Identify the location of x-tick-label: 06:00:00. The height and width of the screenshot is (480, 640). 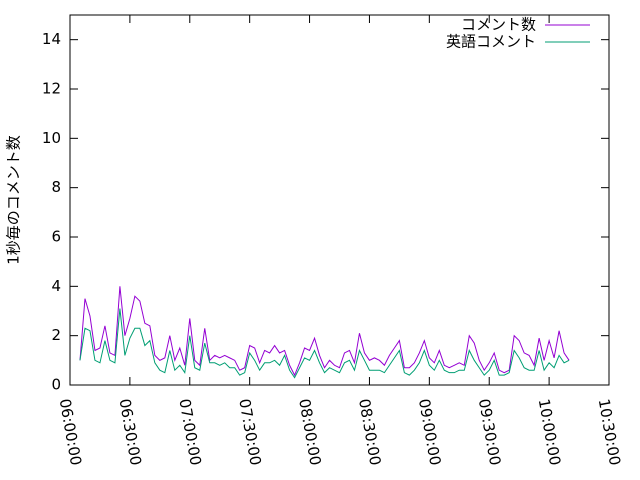
(70, 431).